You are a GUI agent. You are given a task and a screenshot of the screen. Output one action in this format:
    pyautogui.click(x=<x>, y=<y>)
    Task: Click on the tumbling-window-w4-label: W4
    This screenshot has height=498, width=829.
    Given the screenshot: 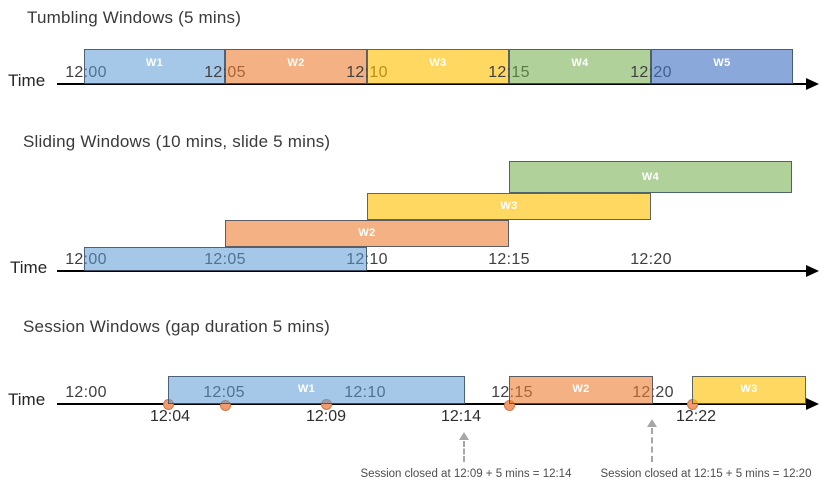 What is the action you would take?
    pyautogui.click(x=580, y=63)
    